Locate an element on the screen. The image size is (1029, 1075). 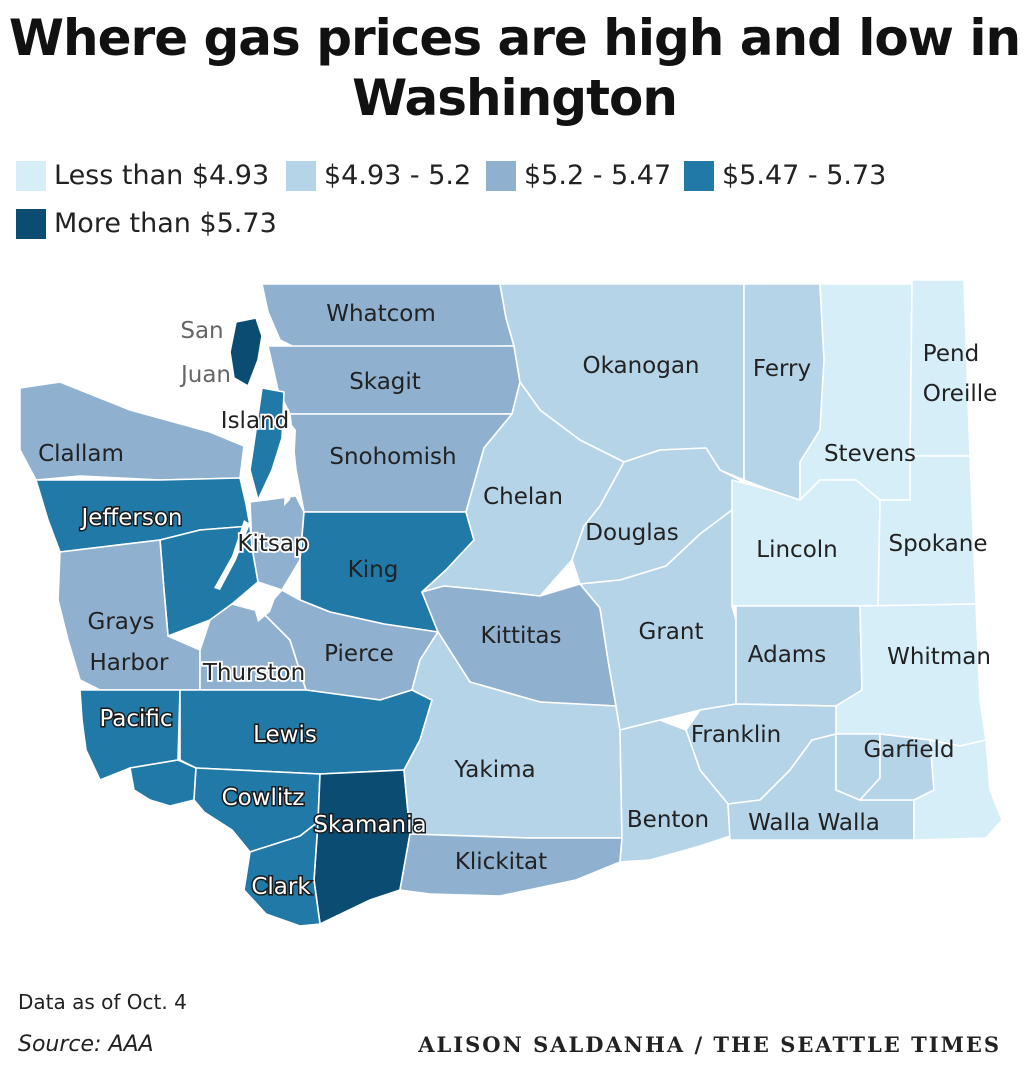
legend-item: More than $5.73 is located at coordinates (146, 223).